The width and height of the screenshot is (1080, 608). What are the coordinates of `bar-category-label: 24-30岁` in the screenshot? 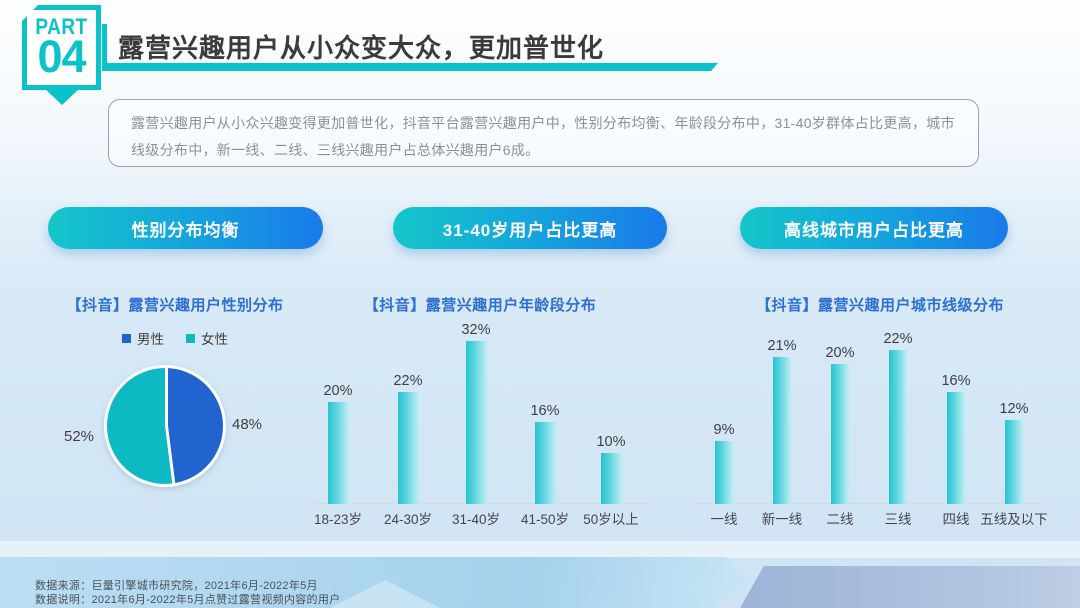 It's located at (408, 519).